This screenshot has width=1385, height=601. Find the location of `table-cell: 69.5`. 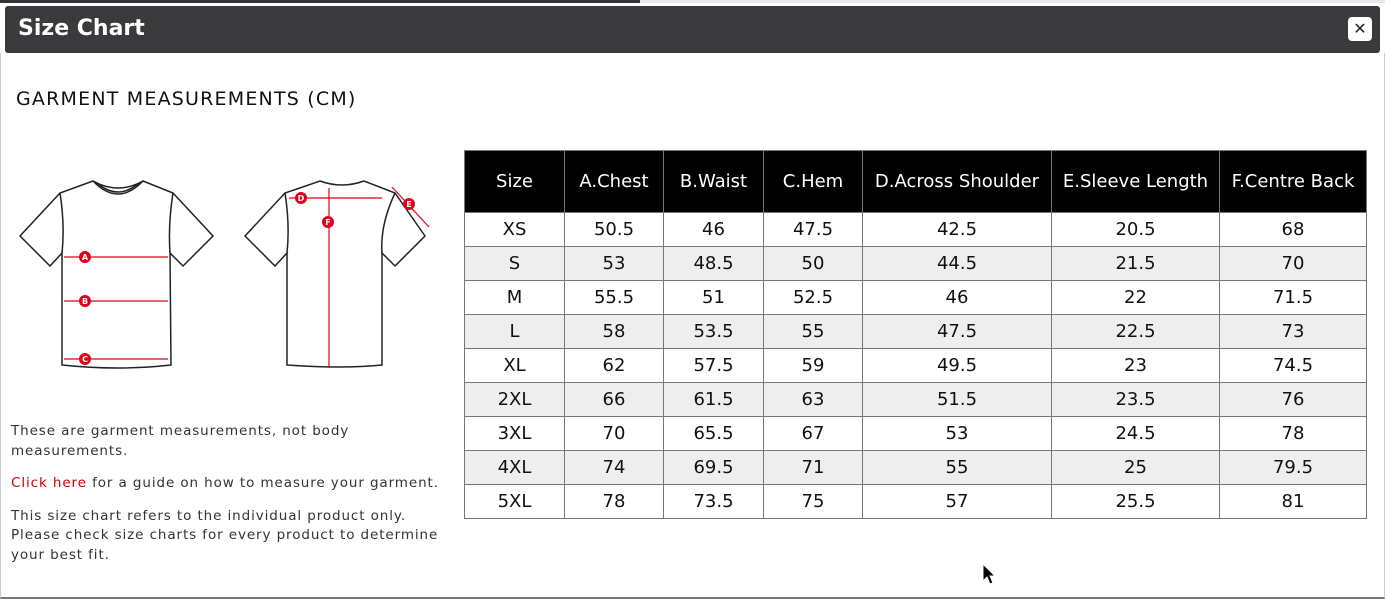

table-cell: 69.5 is located at coordinates (713, 467).